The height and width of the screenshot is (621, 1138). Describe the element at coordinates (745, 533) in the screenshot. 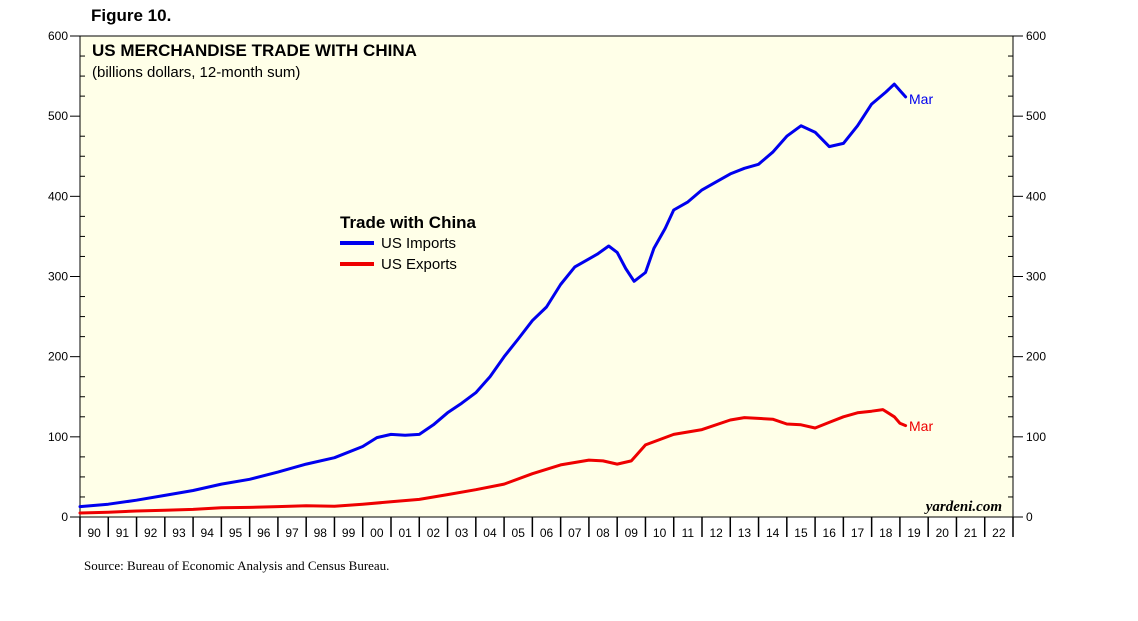

I see `x-tick-label: 13` at that location.